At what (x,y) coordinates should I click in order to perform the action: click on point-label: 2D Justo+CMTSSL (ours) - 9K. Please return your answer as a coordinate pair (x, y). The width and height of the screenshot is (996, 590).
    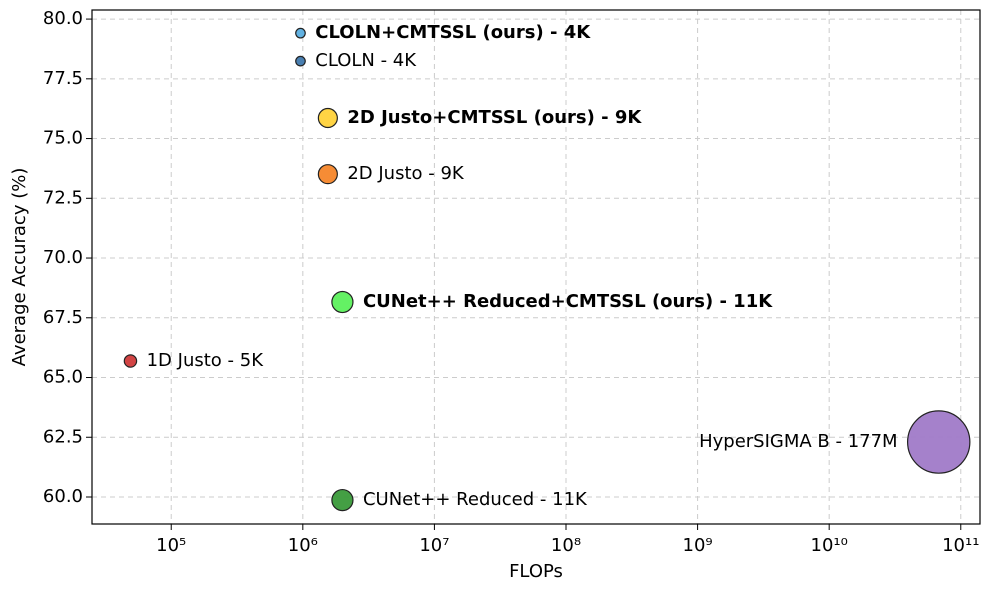
    Looking at the image, I should click on (494, 117).